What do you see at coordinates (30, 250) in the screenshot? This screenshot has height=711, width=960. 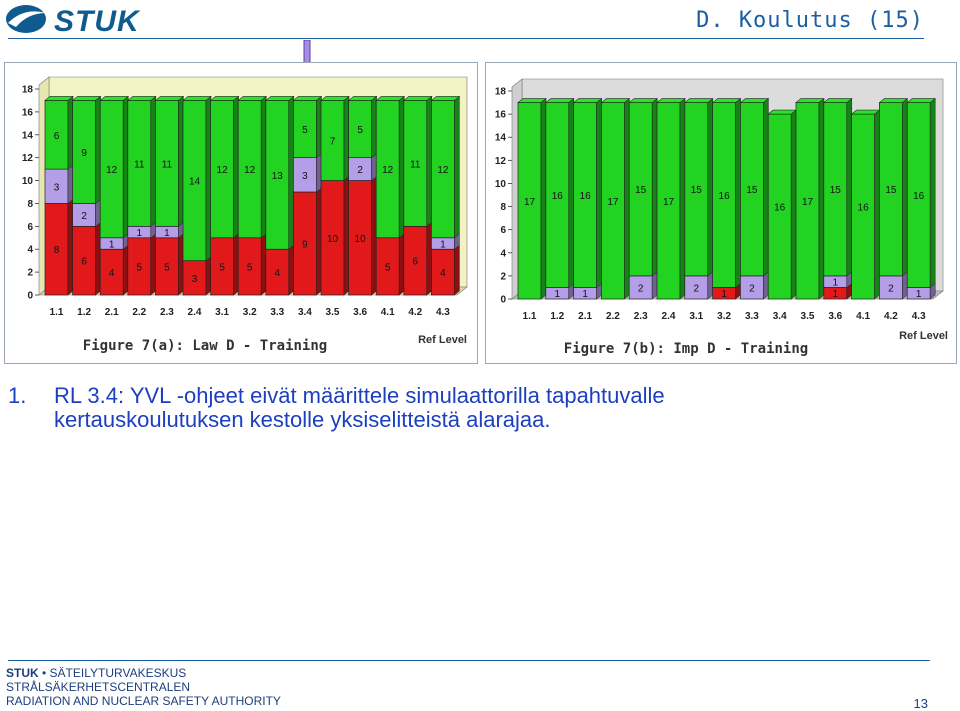 I see `y-tick-label: 4` at bounding box center [30, 250].